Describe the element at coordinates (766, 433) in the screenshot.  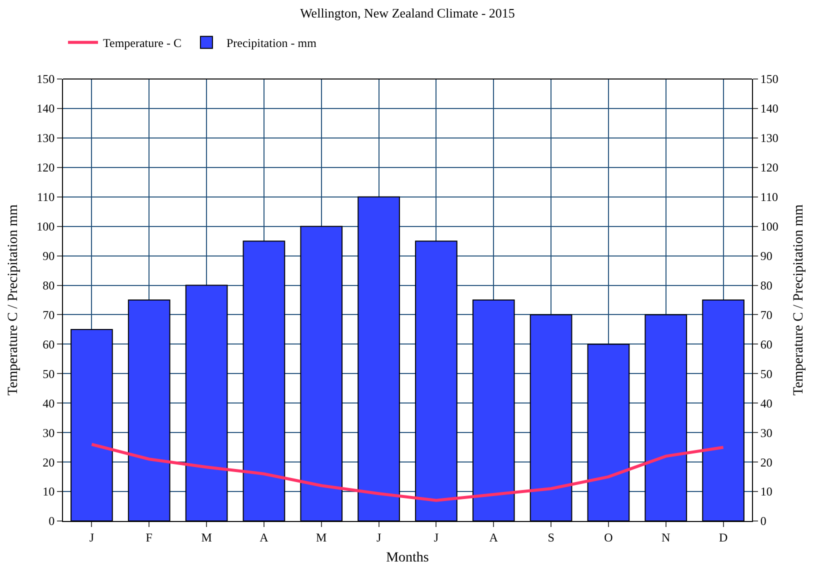
I see `y2-tick-label: 30` at that location.